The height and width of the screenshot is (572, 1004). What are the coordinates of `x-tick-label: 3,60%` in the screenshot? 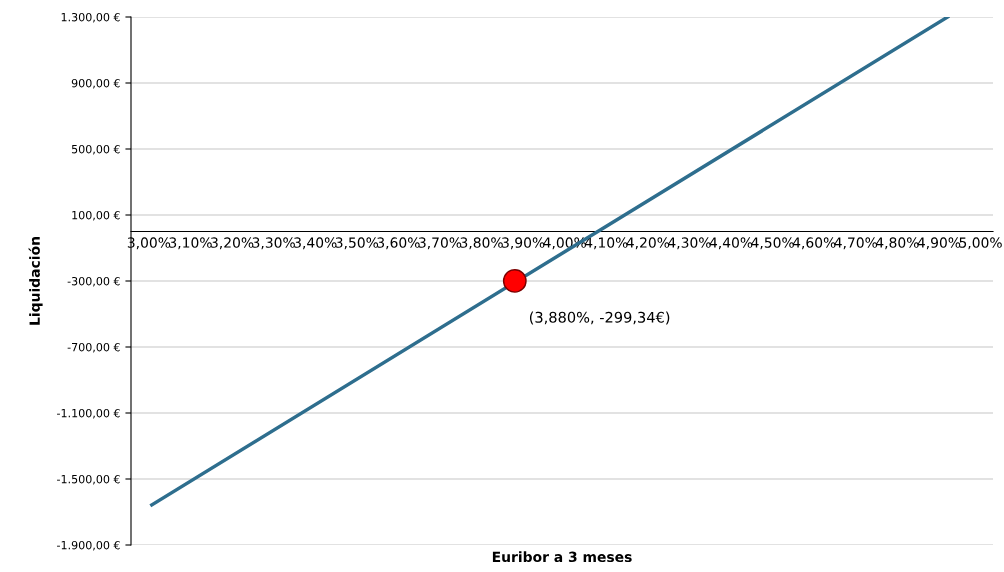 It's located at (398, 243).